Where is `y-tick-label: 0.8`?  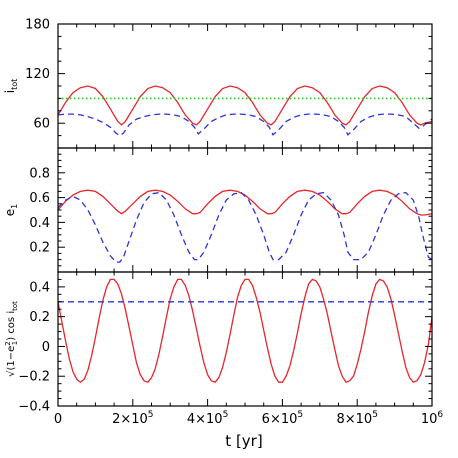 y-tick-label: 0.8 is located at coordinates (39, 173).